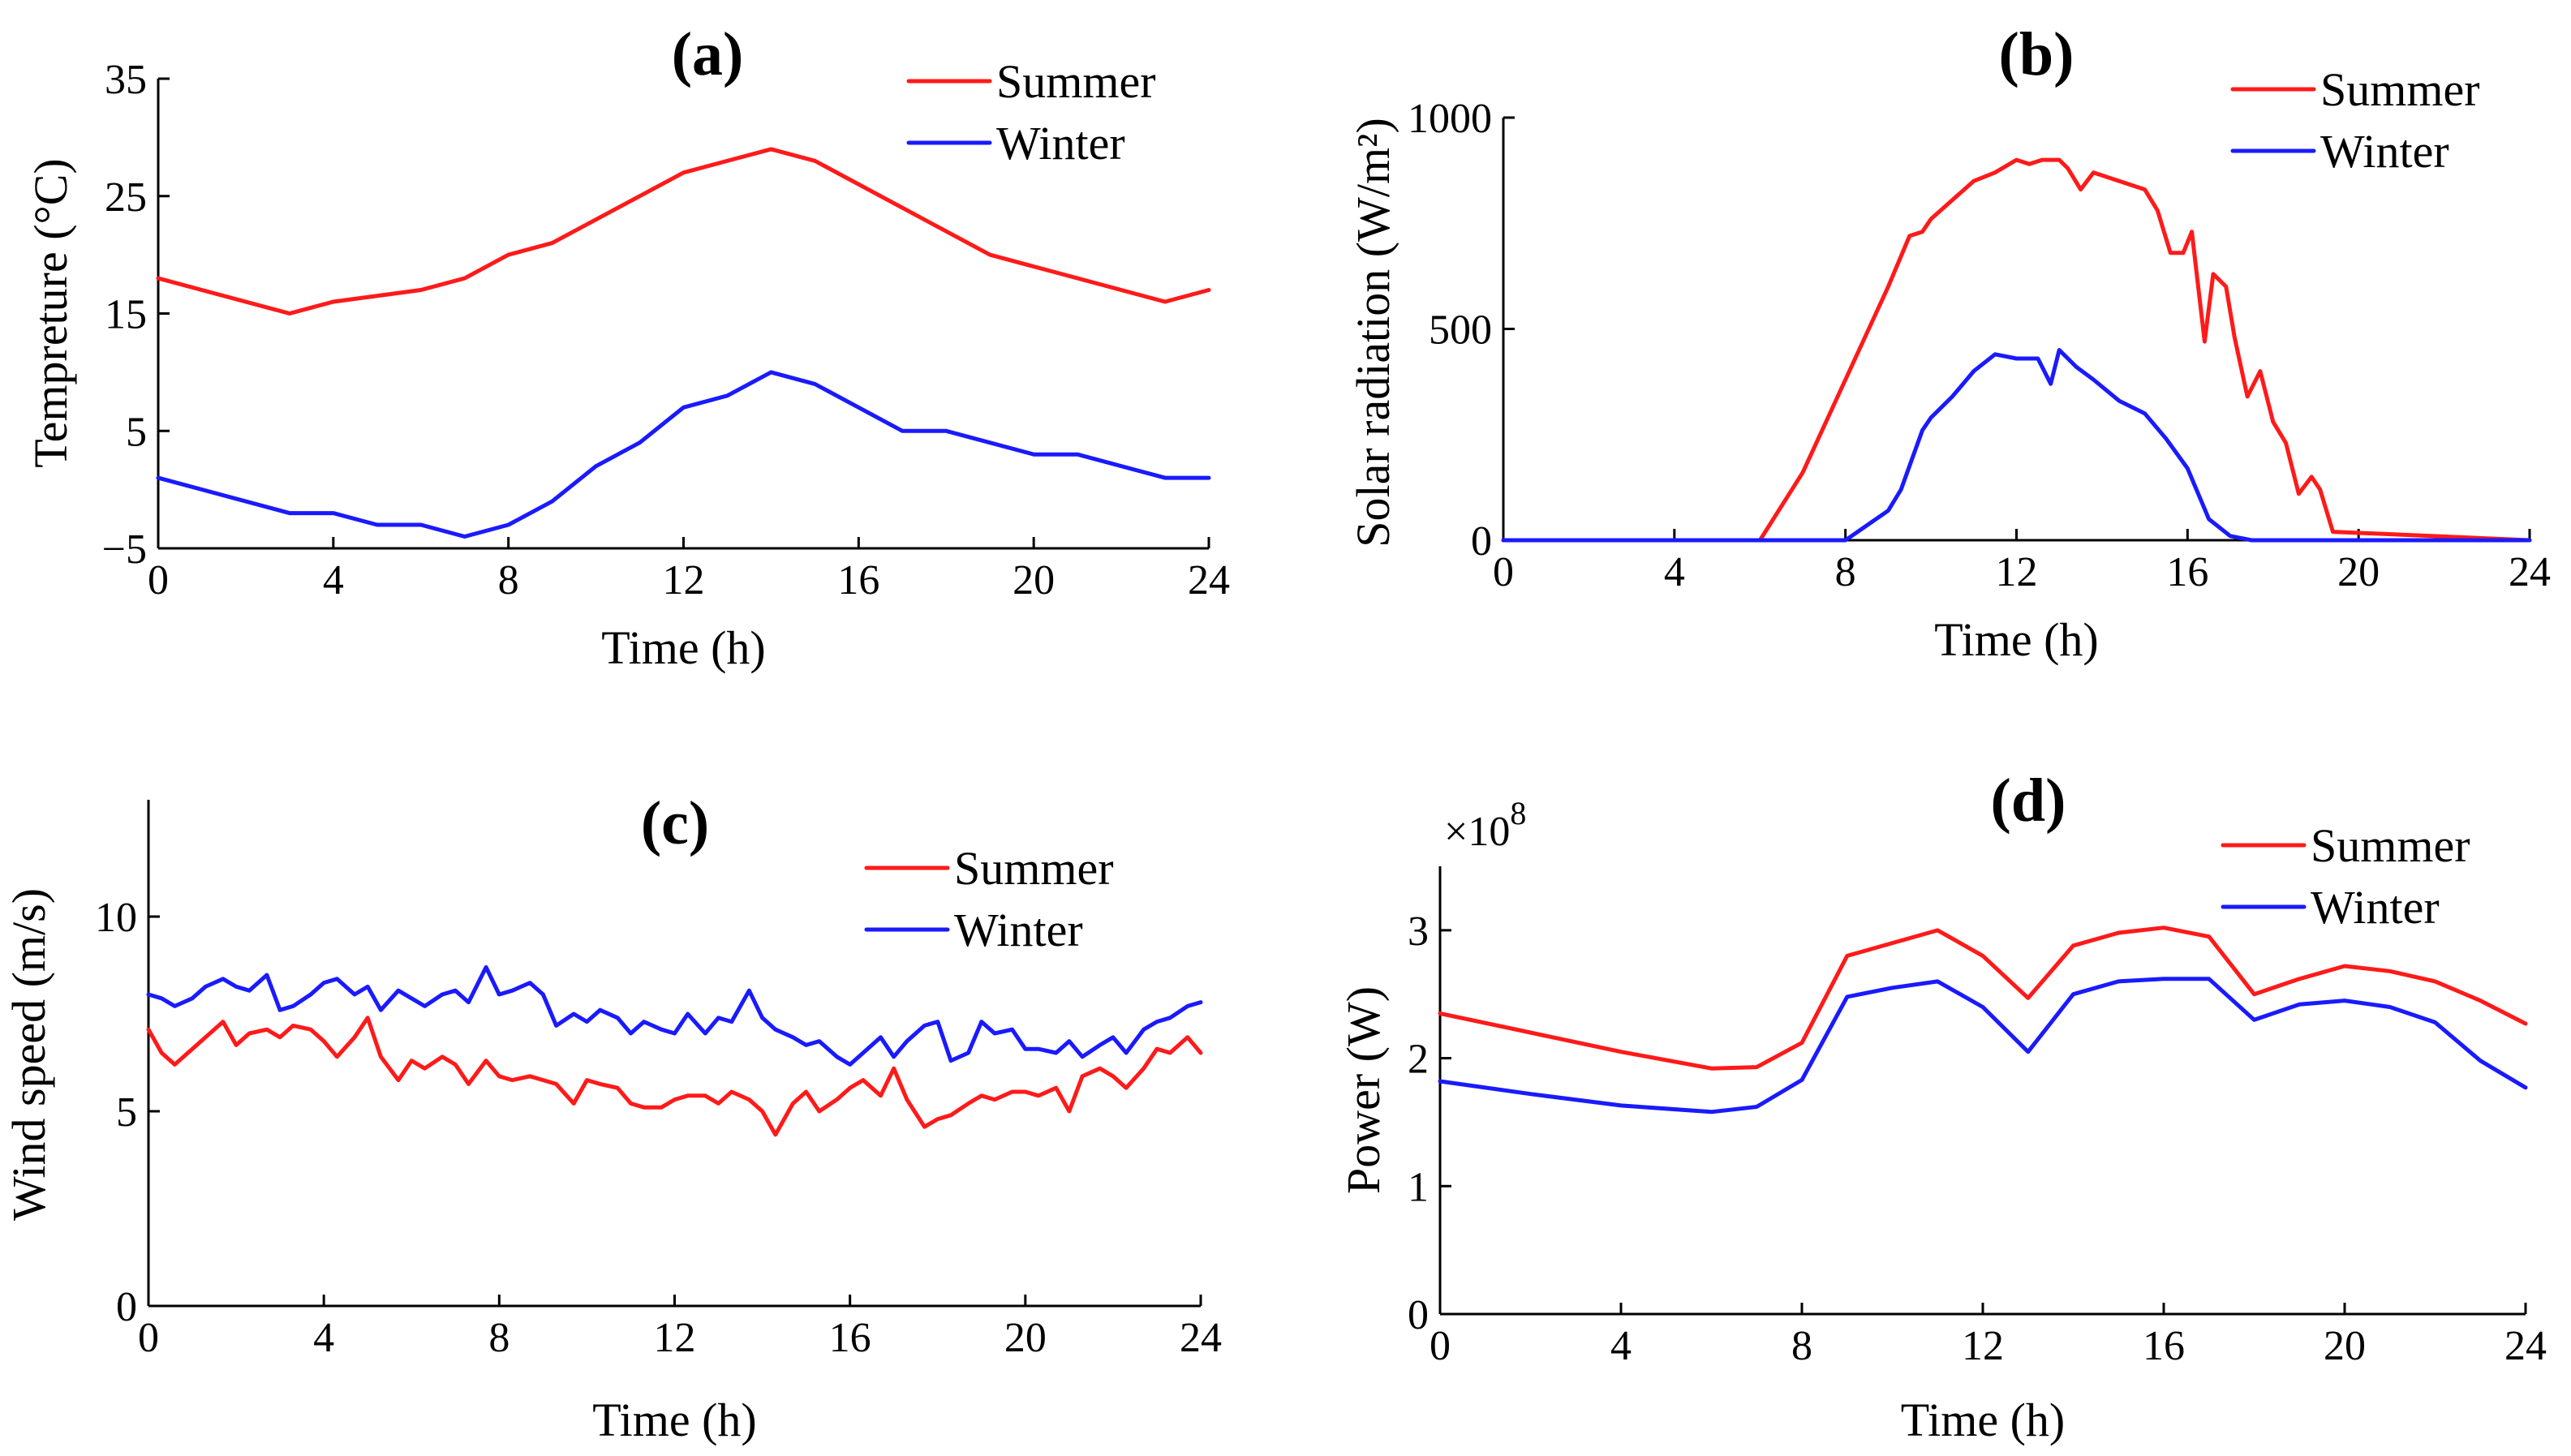  I want to click on y-tick-label: 25, so click(126, 197).